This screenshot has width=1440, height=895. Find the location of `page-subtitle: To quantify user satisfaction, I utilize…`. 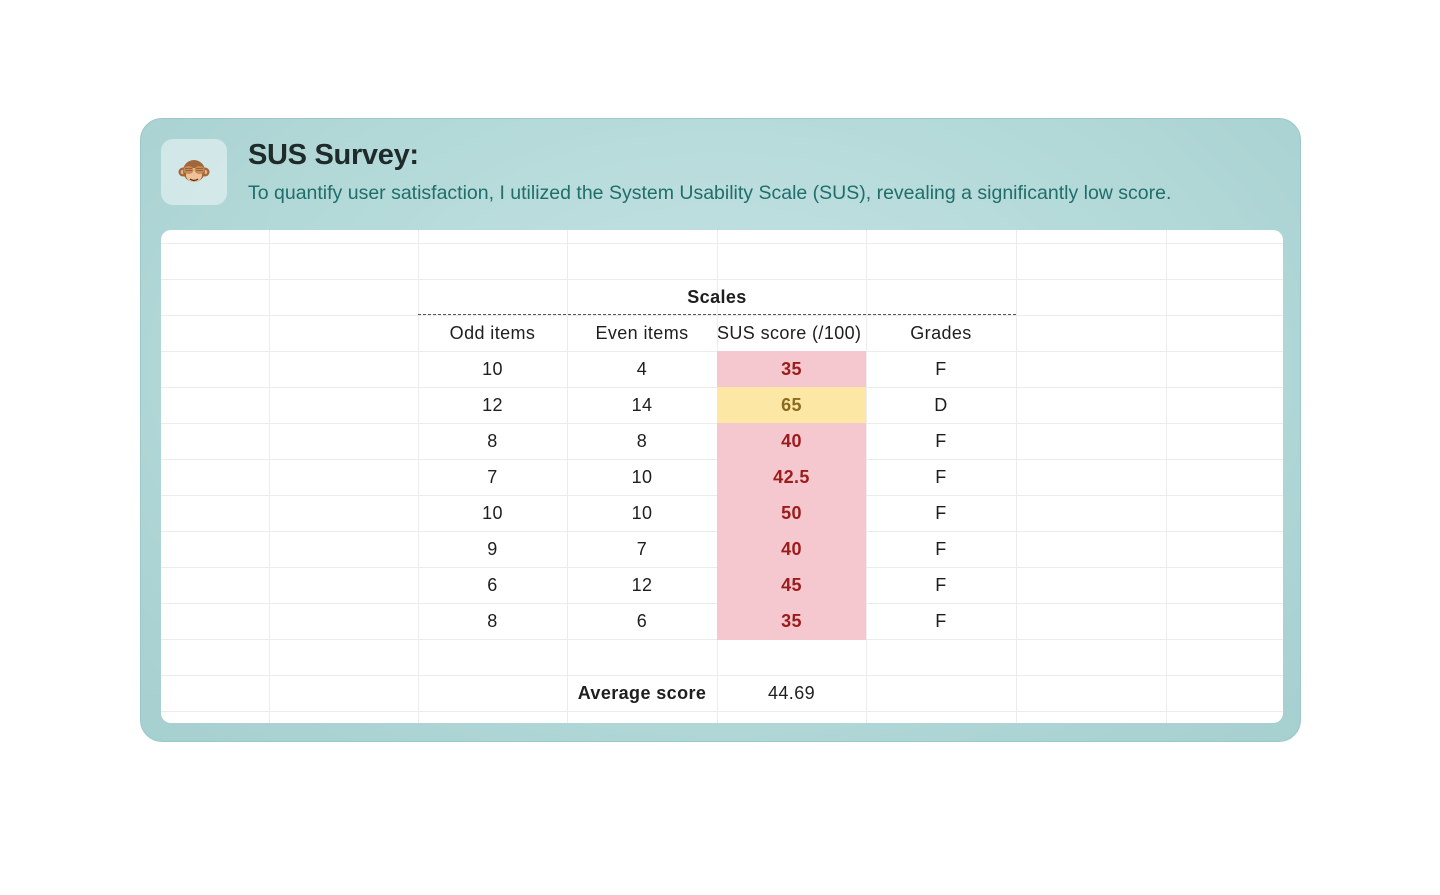

page-subtitle: To quantify user satisfaction, I utilize… is located at coordinates (710, 193).